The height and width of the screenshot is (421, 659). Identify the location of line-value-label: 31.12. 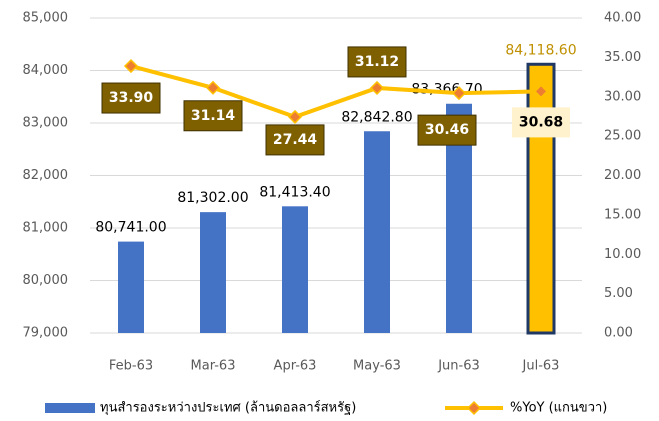
(377, 62).